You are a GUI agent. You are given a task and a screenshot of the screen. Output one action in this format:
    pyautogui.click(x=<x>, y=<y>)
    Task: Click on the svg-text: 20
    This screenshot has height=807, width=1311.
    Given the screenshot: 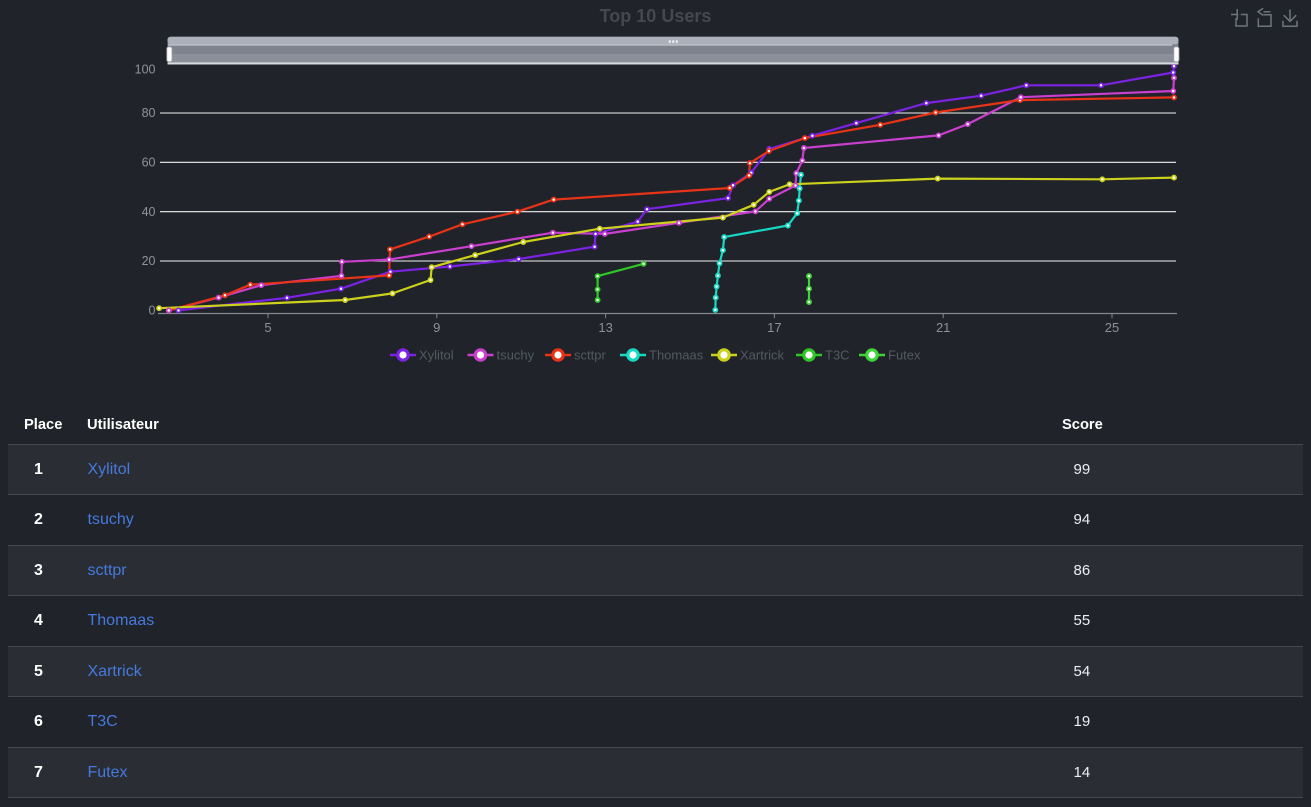 What is the action you would take?
    pyautogui.click(x=149, y=261)
    